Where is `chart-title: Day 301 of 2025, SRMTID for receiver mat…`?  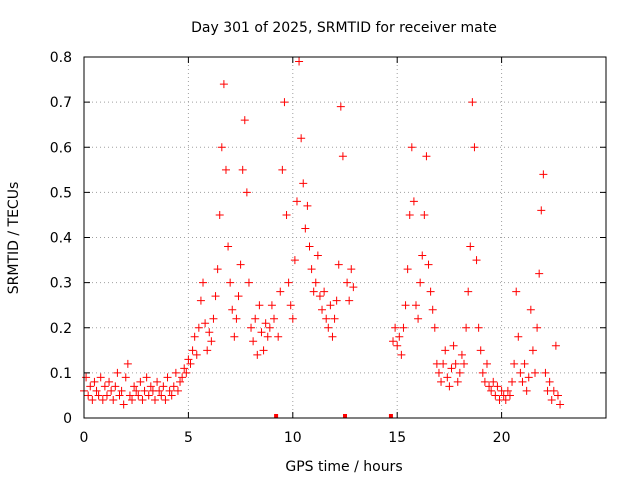 chart-title: Day 301 of 2025, SRMTID for receiver mat… is located at coordinates (344, 28).